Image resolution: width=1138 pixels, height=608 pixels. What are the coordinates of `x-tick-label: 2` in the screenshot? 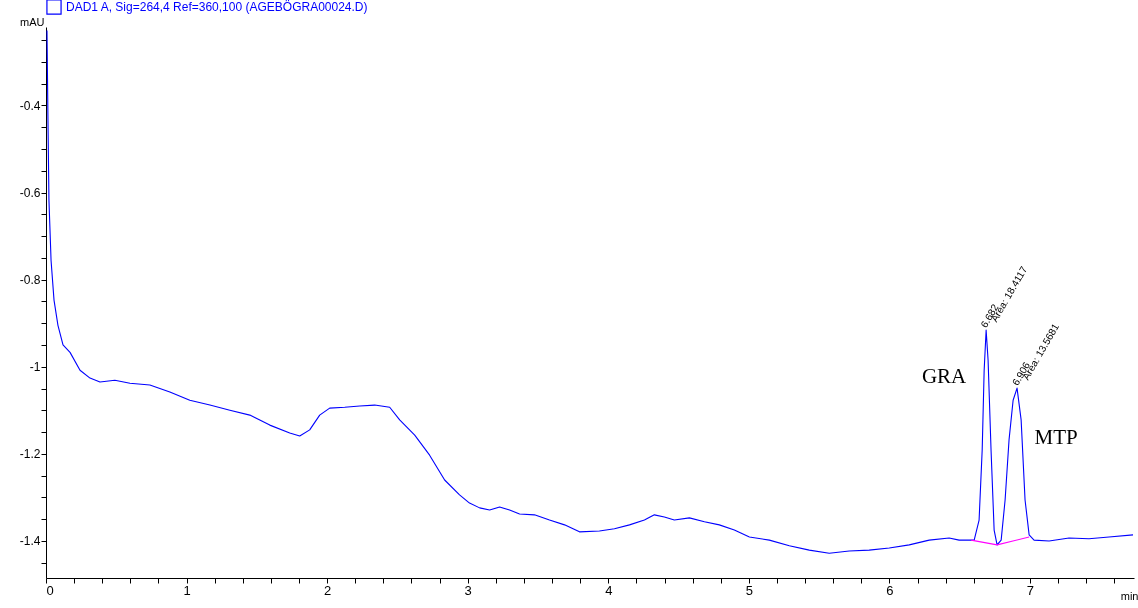 It's located at (328, 590).